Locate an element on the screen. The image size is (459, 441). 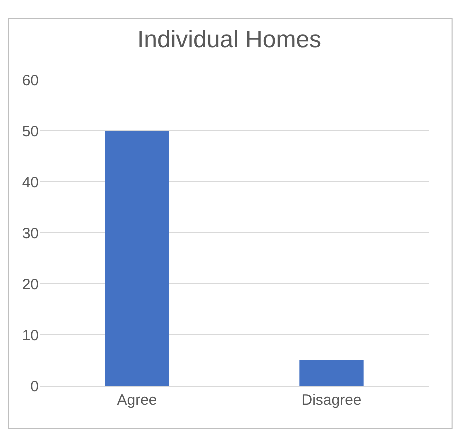
y-tick-label: 40 is located at coordinates (30, 183).